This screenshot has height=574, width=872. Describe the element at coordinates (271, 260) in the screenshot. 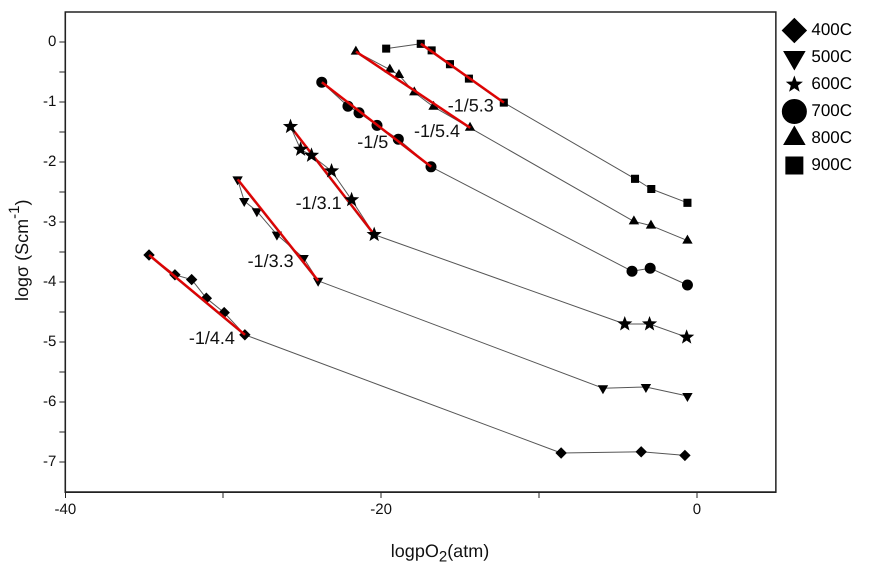

I see `annotation: -1/3.3` at that location.